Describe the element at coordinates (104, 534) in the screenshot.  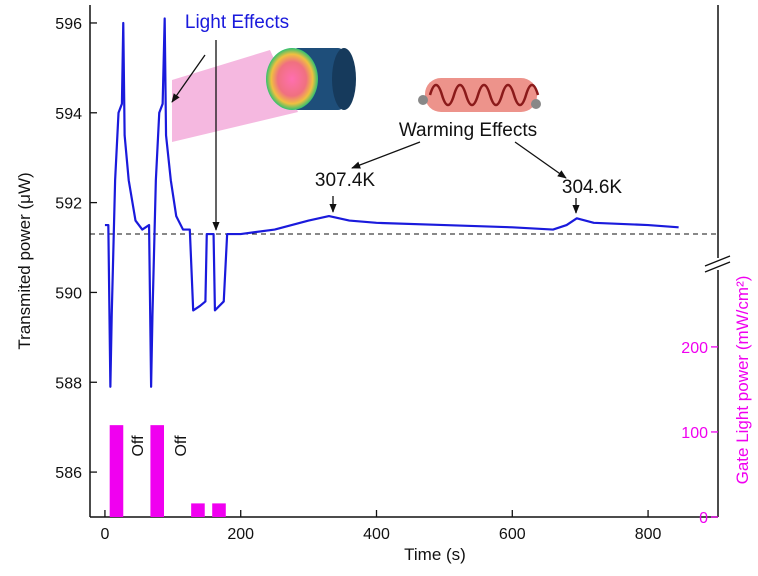
I see `x-tick-label: 0` at that location.